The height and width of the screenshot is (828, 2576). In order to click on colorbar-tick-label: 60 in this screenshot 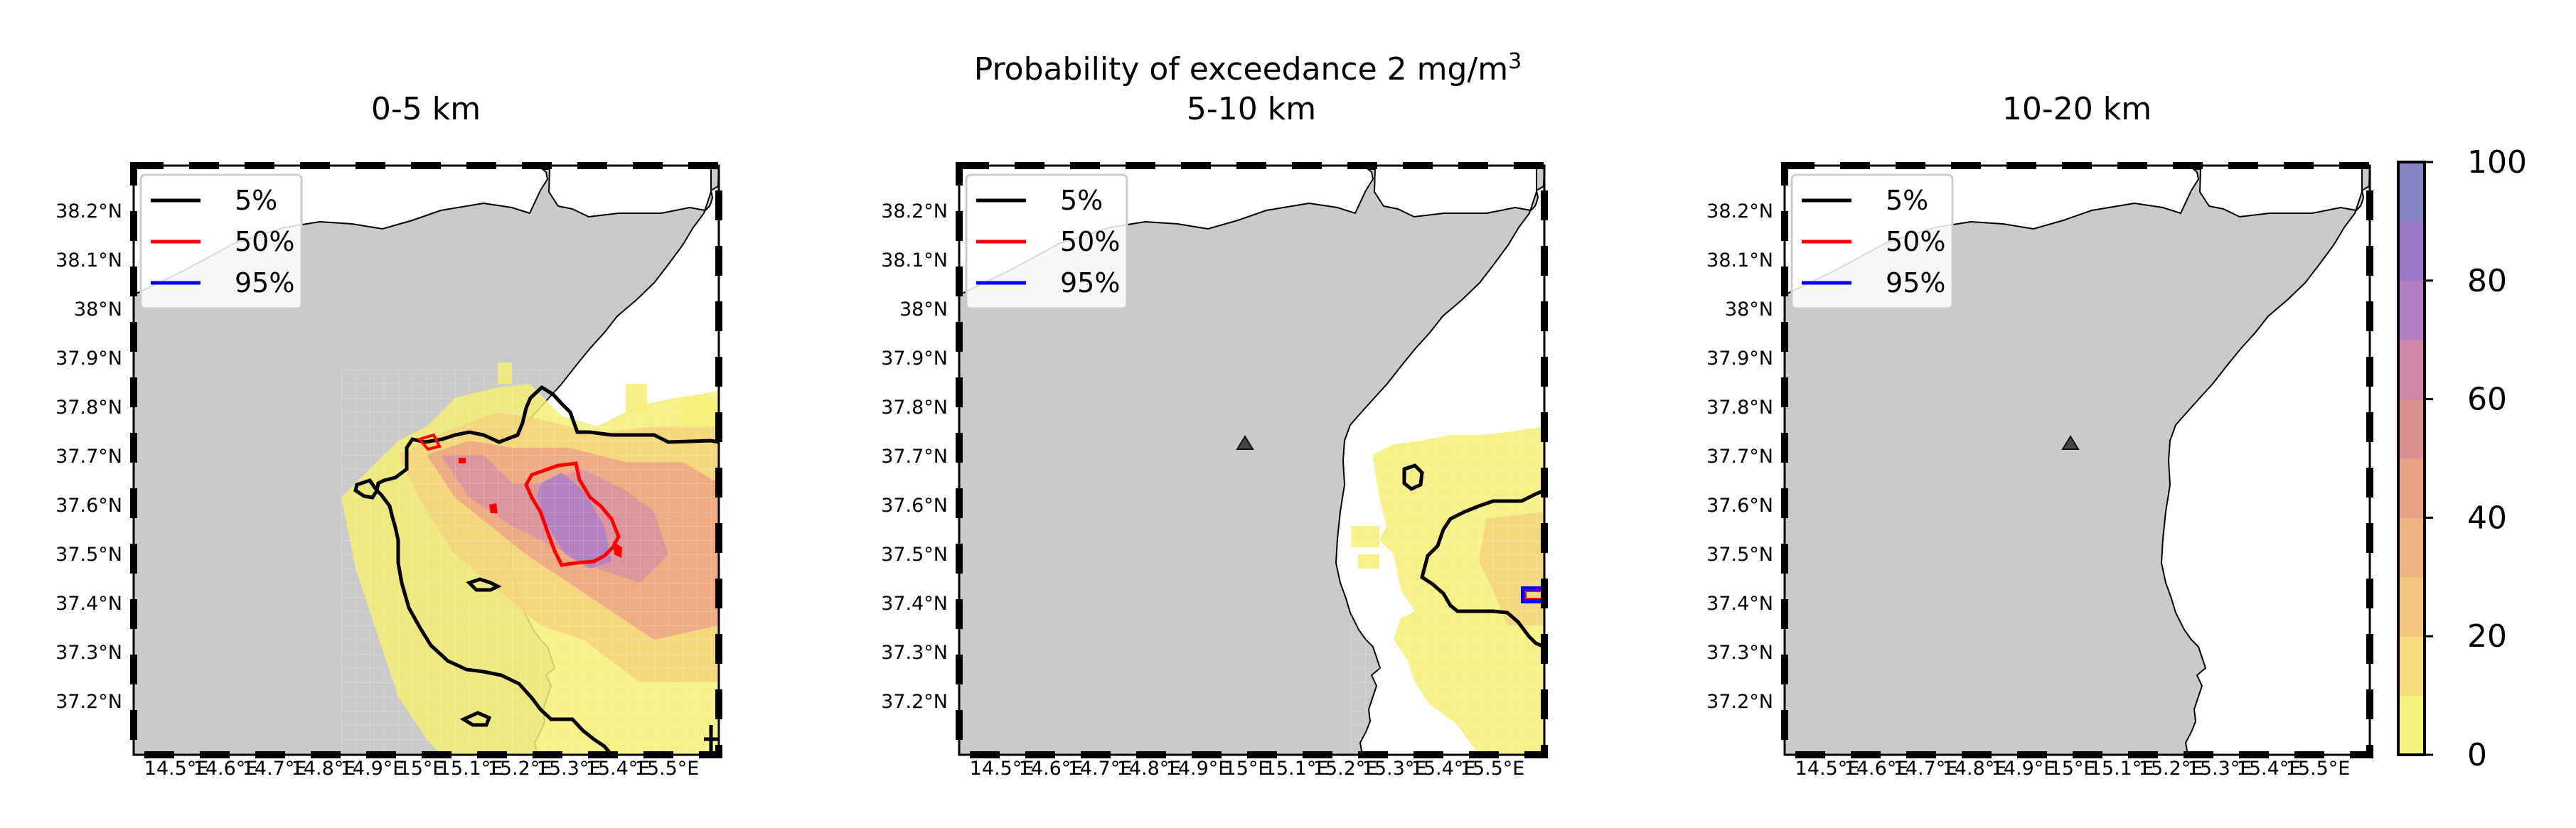, I will do `click(2487, 400)`.